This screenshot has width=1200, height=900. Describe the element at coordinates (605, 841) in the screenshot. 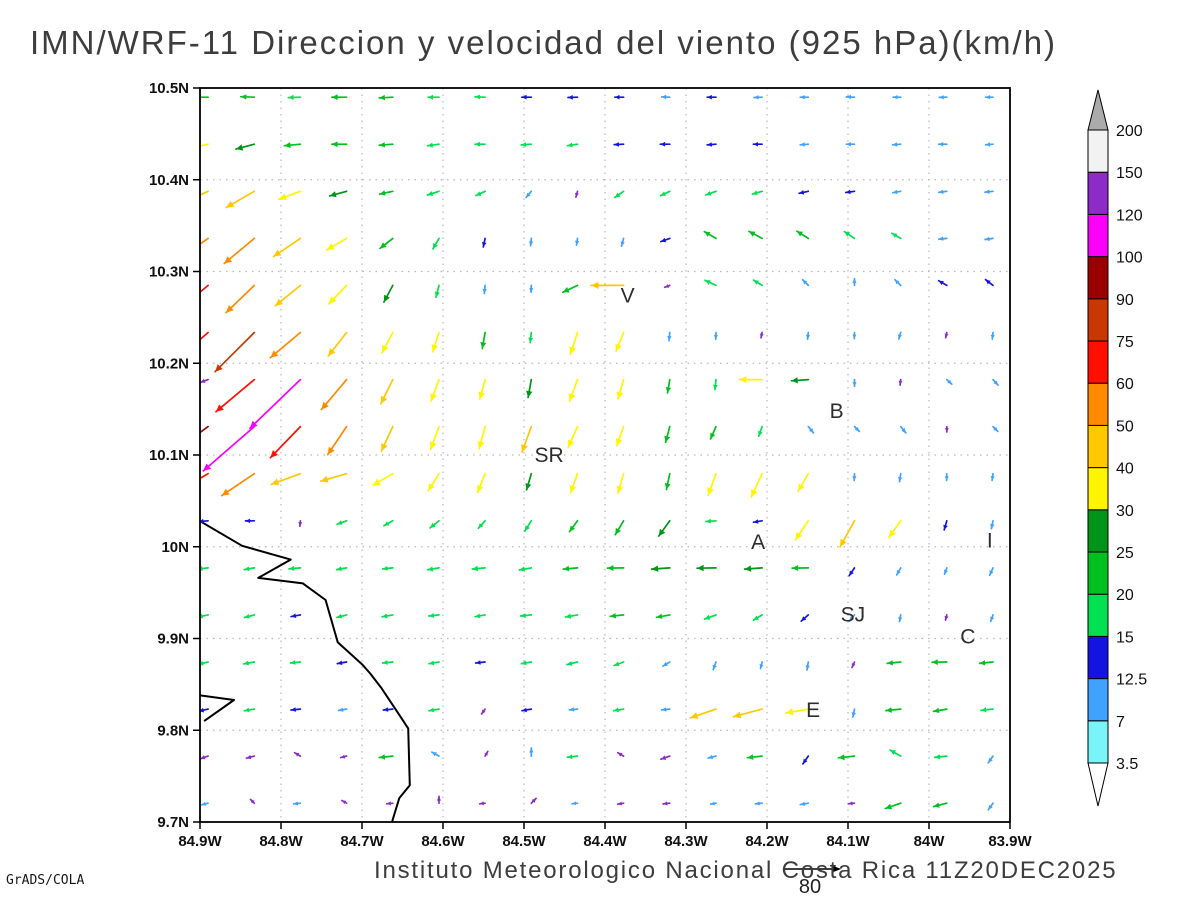

I see `x-tick-label: 84.4W` at that location.